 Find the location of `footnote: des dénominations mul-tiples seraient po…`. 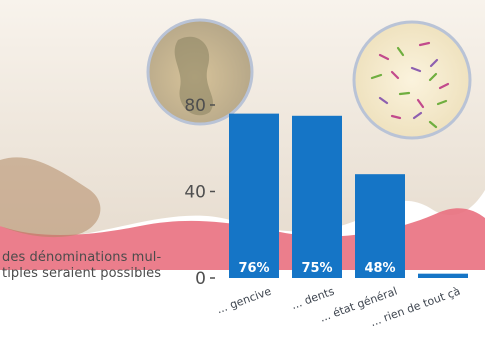

footnote: des dénominations mul-tiples seraient po… is located at coordinates (82, 265).